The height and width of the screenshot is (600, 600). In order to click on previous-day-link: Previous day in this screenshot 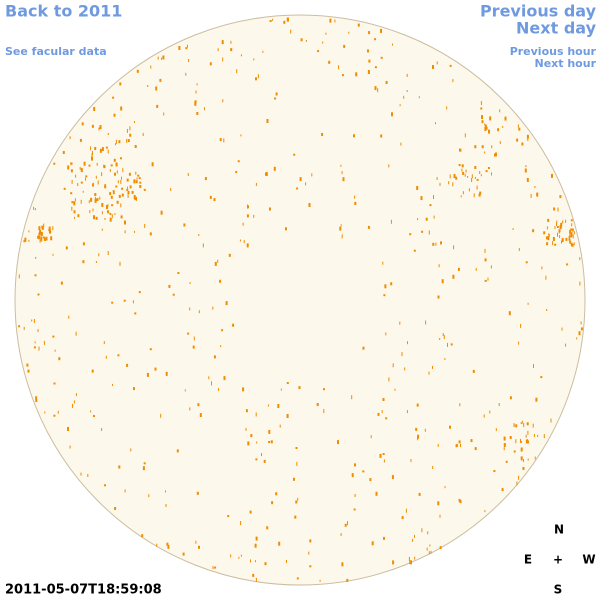, I will do `click(538, 11)`.